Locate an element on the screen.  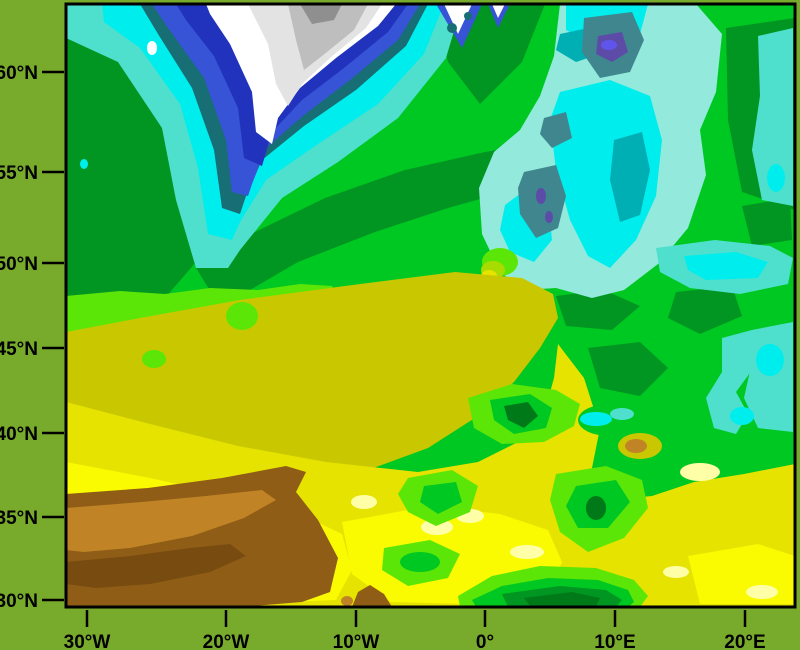
africa-tan-interior is located at coordinates (171, 521).